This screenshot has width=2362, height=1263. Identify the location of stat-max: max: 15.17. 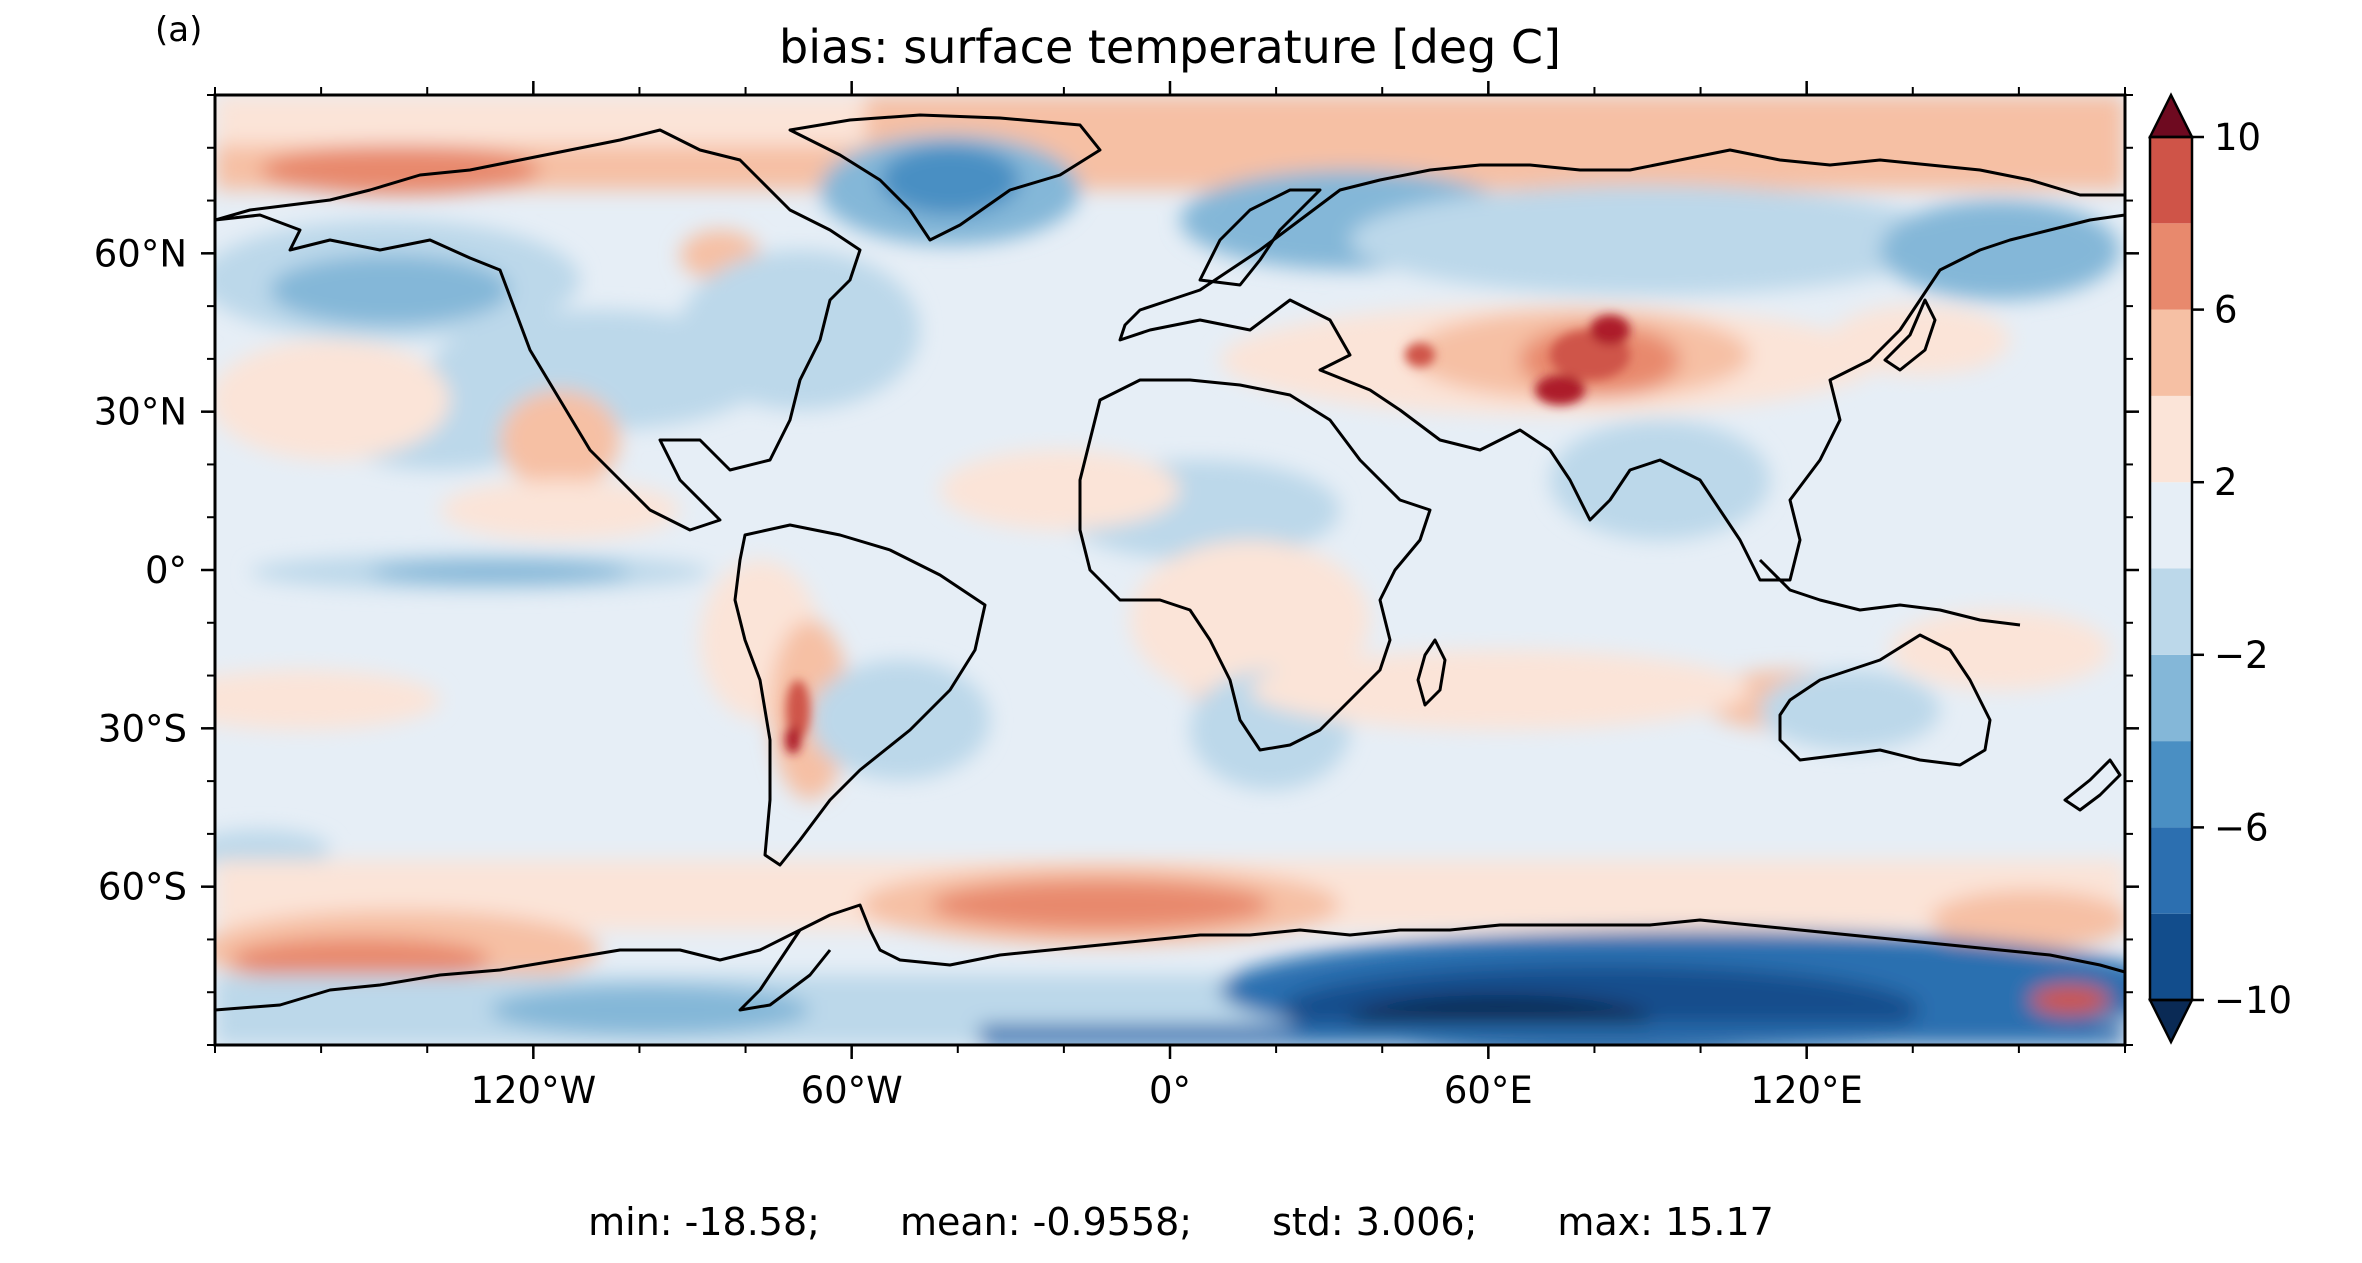
(1665, 1222).